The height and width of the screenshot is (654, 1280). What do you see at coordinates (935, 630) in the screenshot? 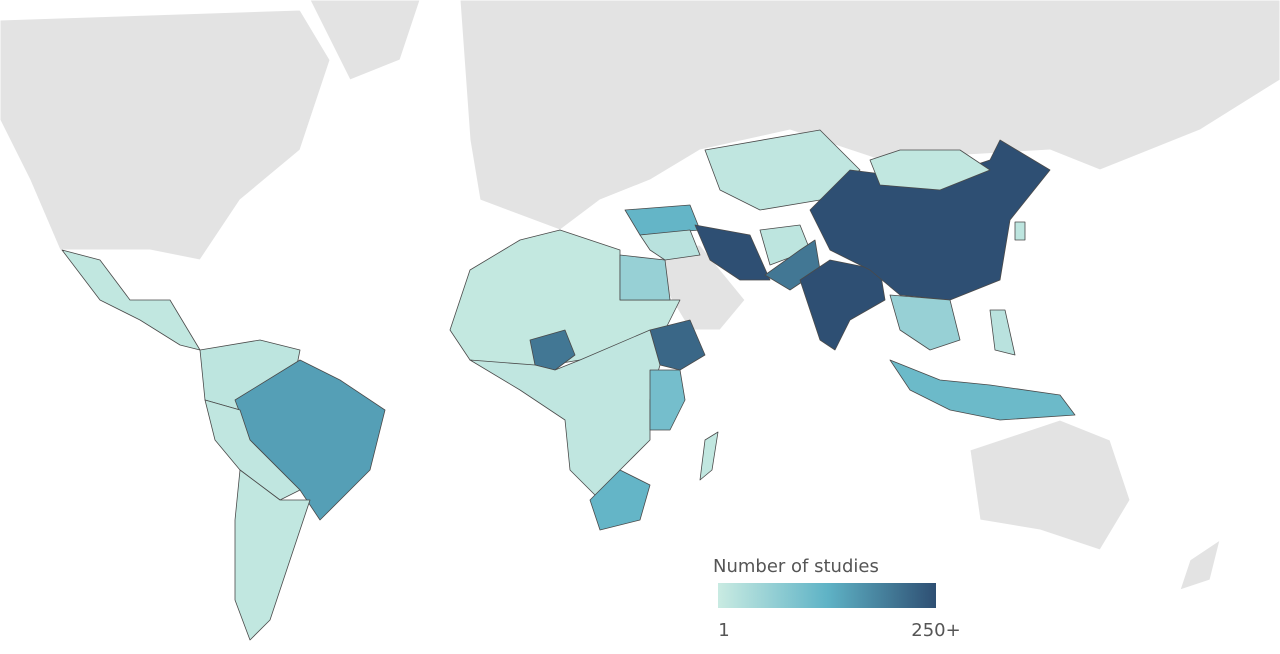
I see `legend-tick-label: 250+` at bounding box center [935, 630].